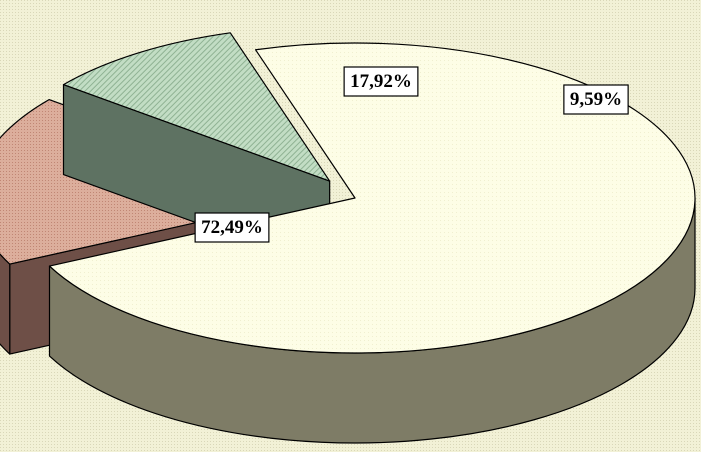 The image size is (701, 452). I want to click on slice-9-top, so click(196, 107).